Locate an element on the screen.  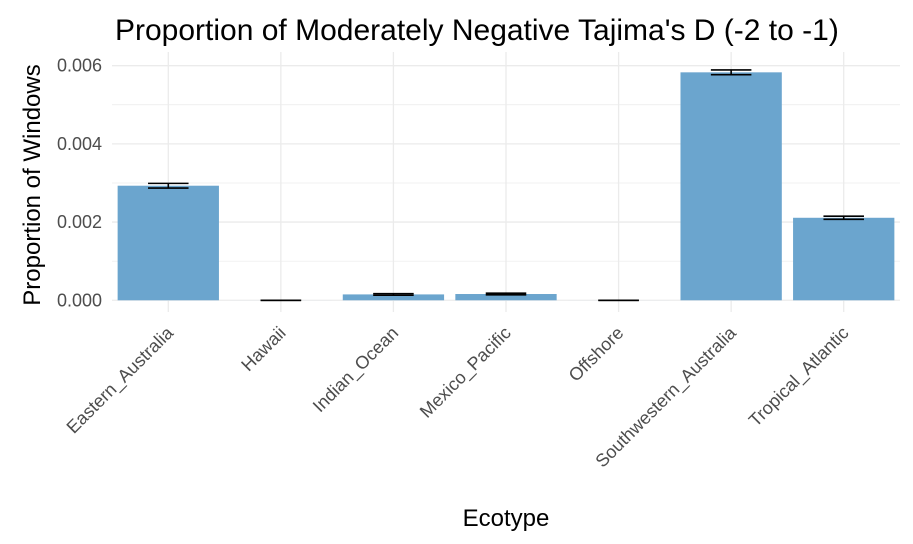
y-axis-title: Proportion of Windows is located at coordinates (32, 184).